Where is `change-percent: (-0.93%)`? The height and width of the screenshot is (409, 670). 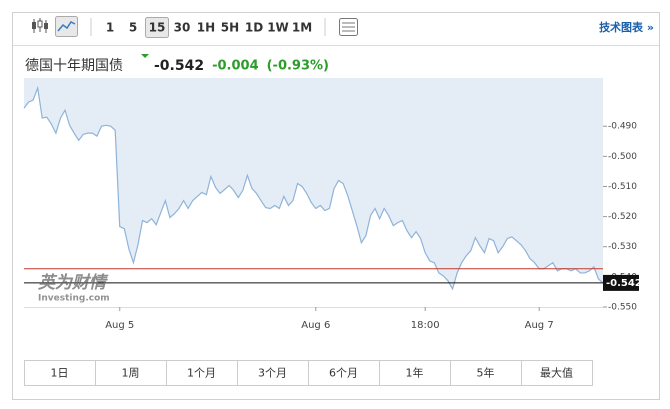
change-percent: (-0.93%) is located at coordinates (298, 66).